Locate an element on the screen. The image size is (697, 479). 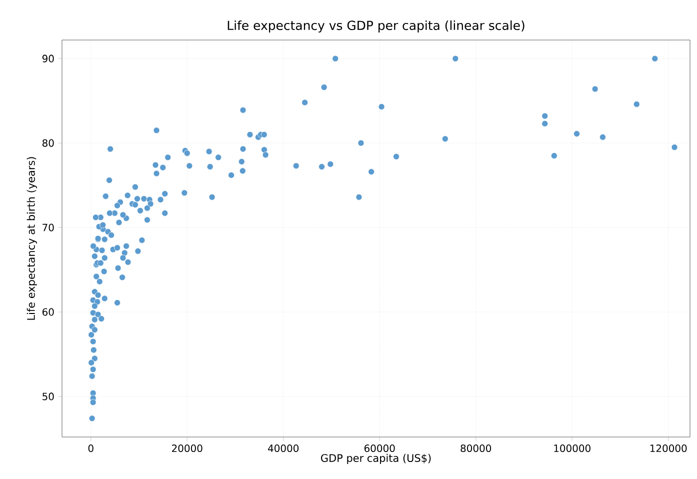
x-tick-label: 20000 is located at coordinates (187, 448).